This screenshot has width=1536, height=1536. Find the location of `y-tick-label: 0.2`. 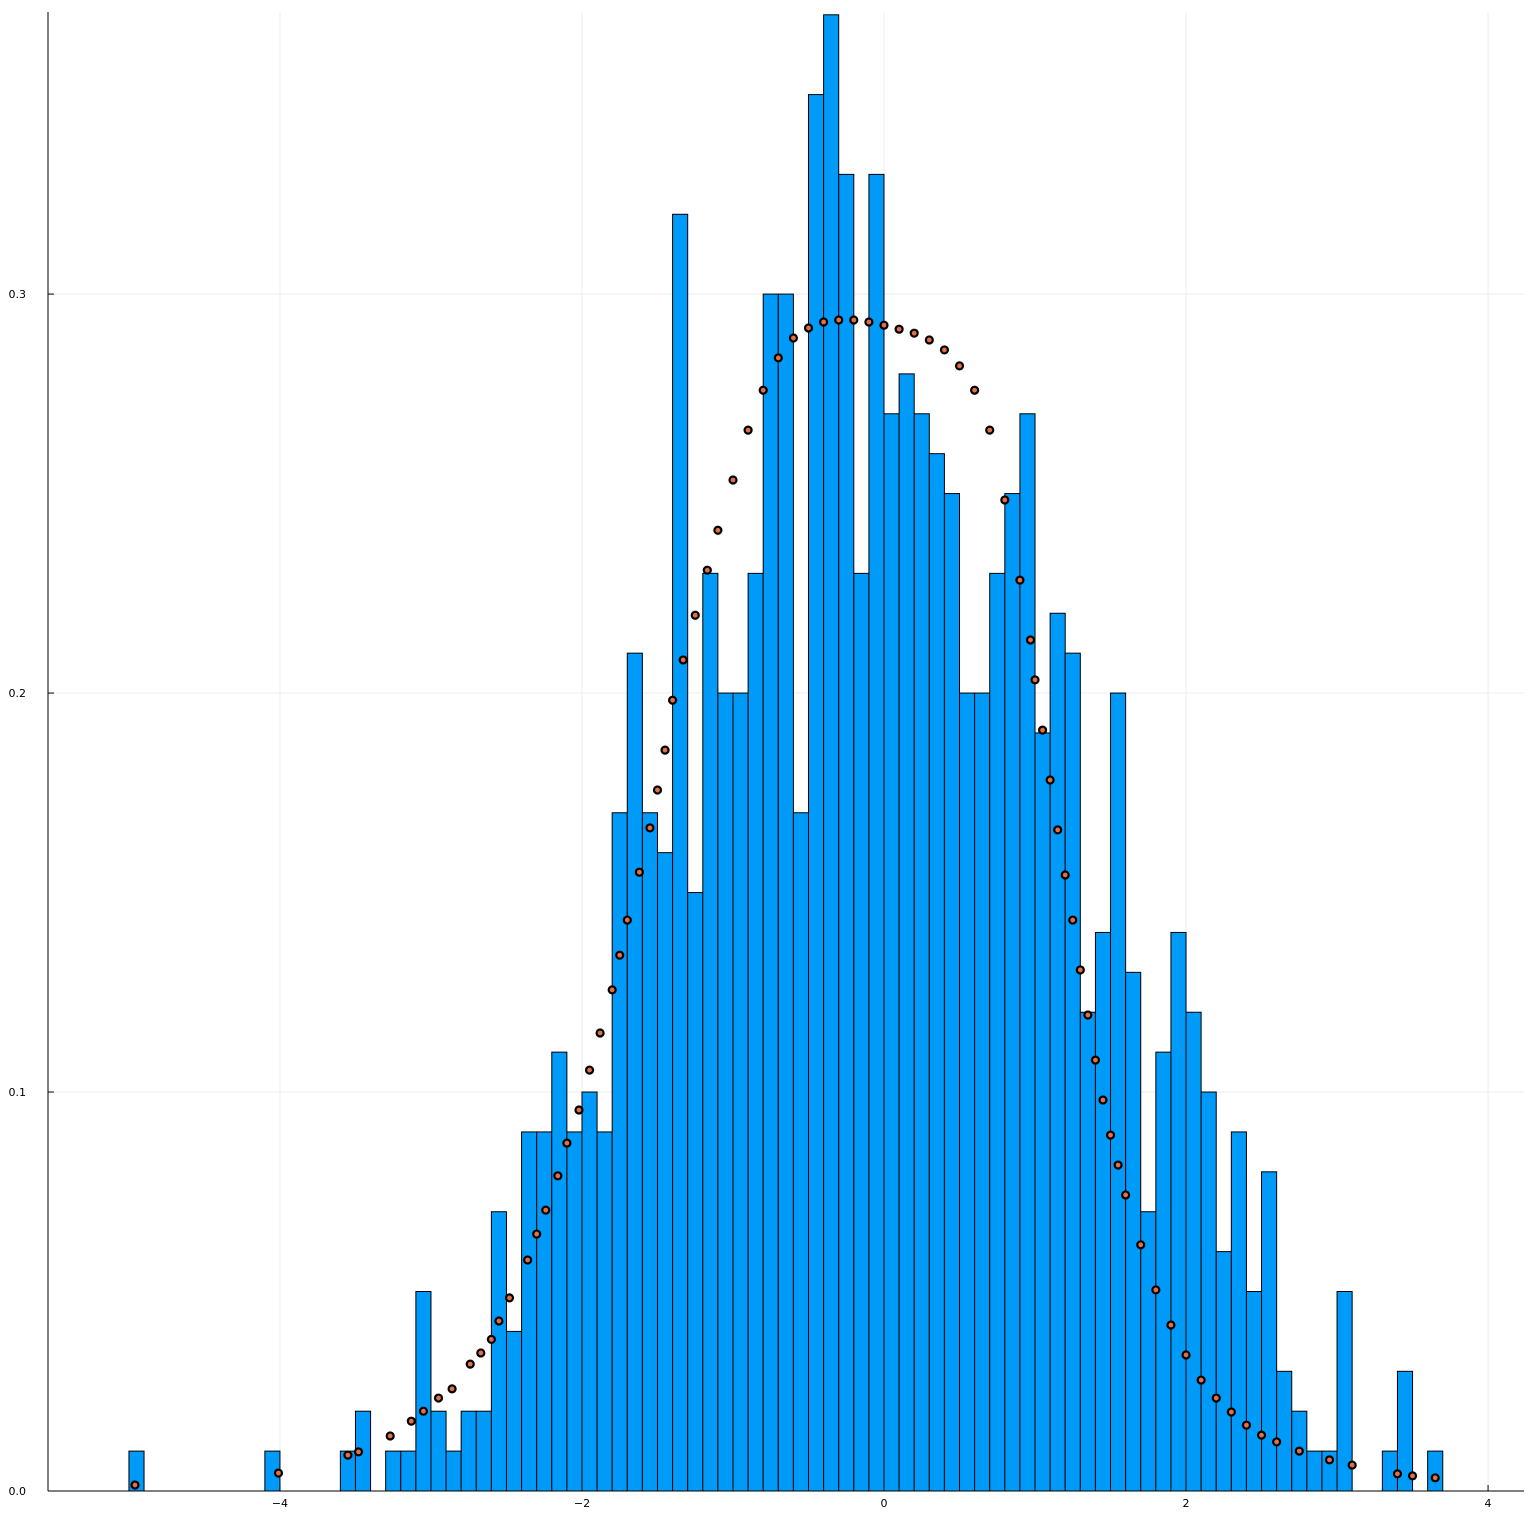

y-tick-label: 0.2 is located at coordinates (18, 693).